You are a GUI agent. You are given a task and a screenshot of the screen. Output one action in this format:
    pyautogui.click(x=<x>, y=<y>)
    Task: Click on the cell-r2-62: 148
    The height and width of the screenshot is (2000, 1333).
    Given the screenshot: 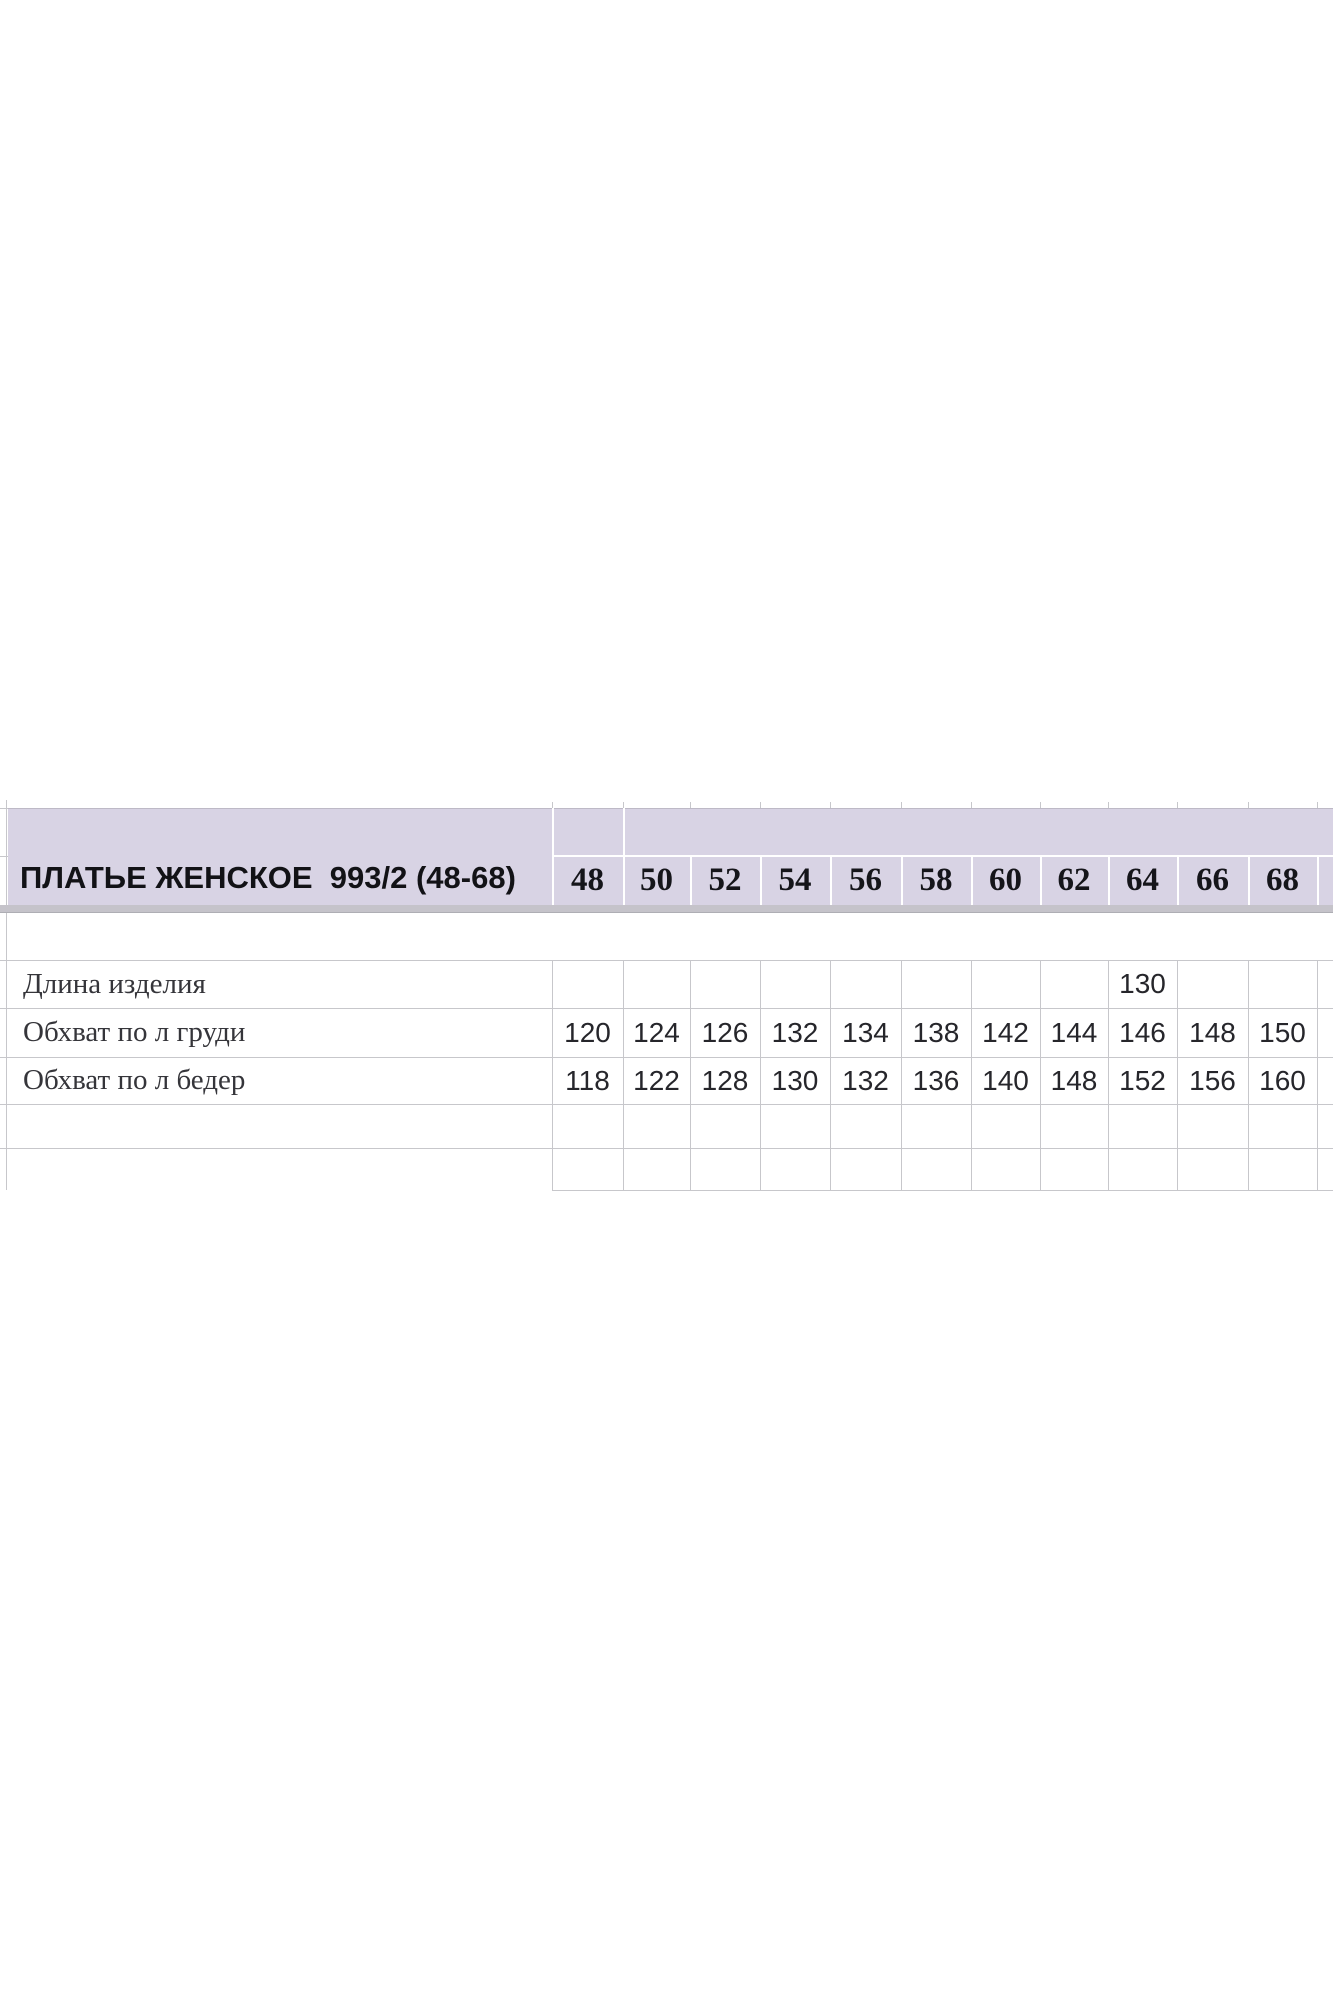 What is the action you would take?
    pyautogui.click(x=1074, y=1080)
    